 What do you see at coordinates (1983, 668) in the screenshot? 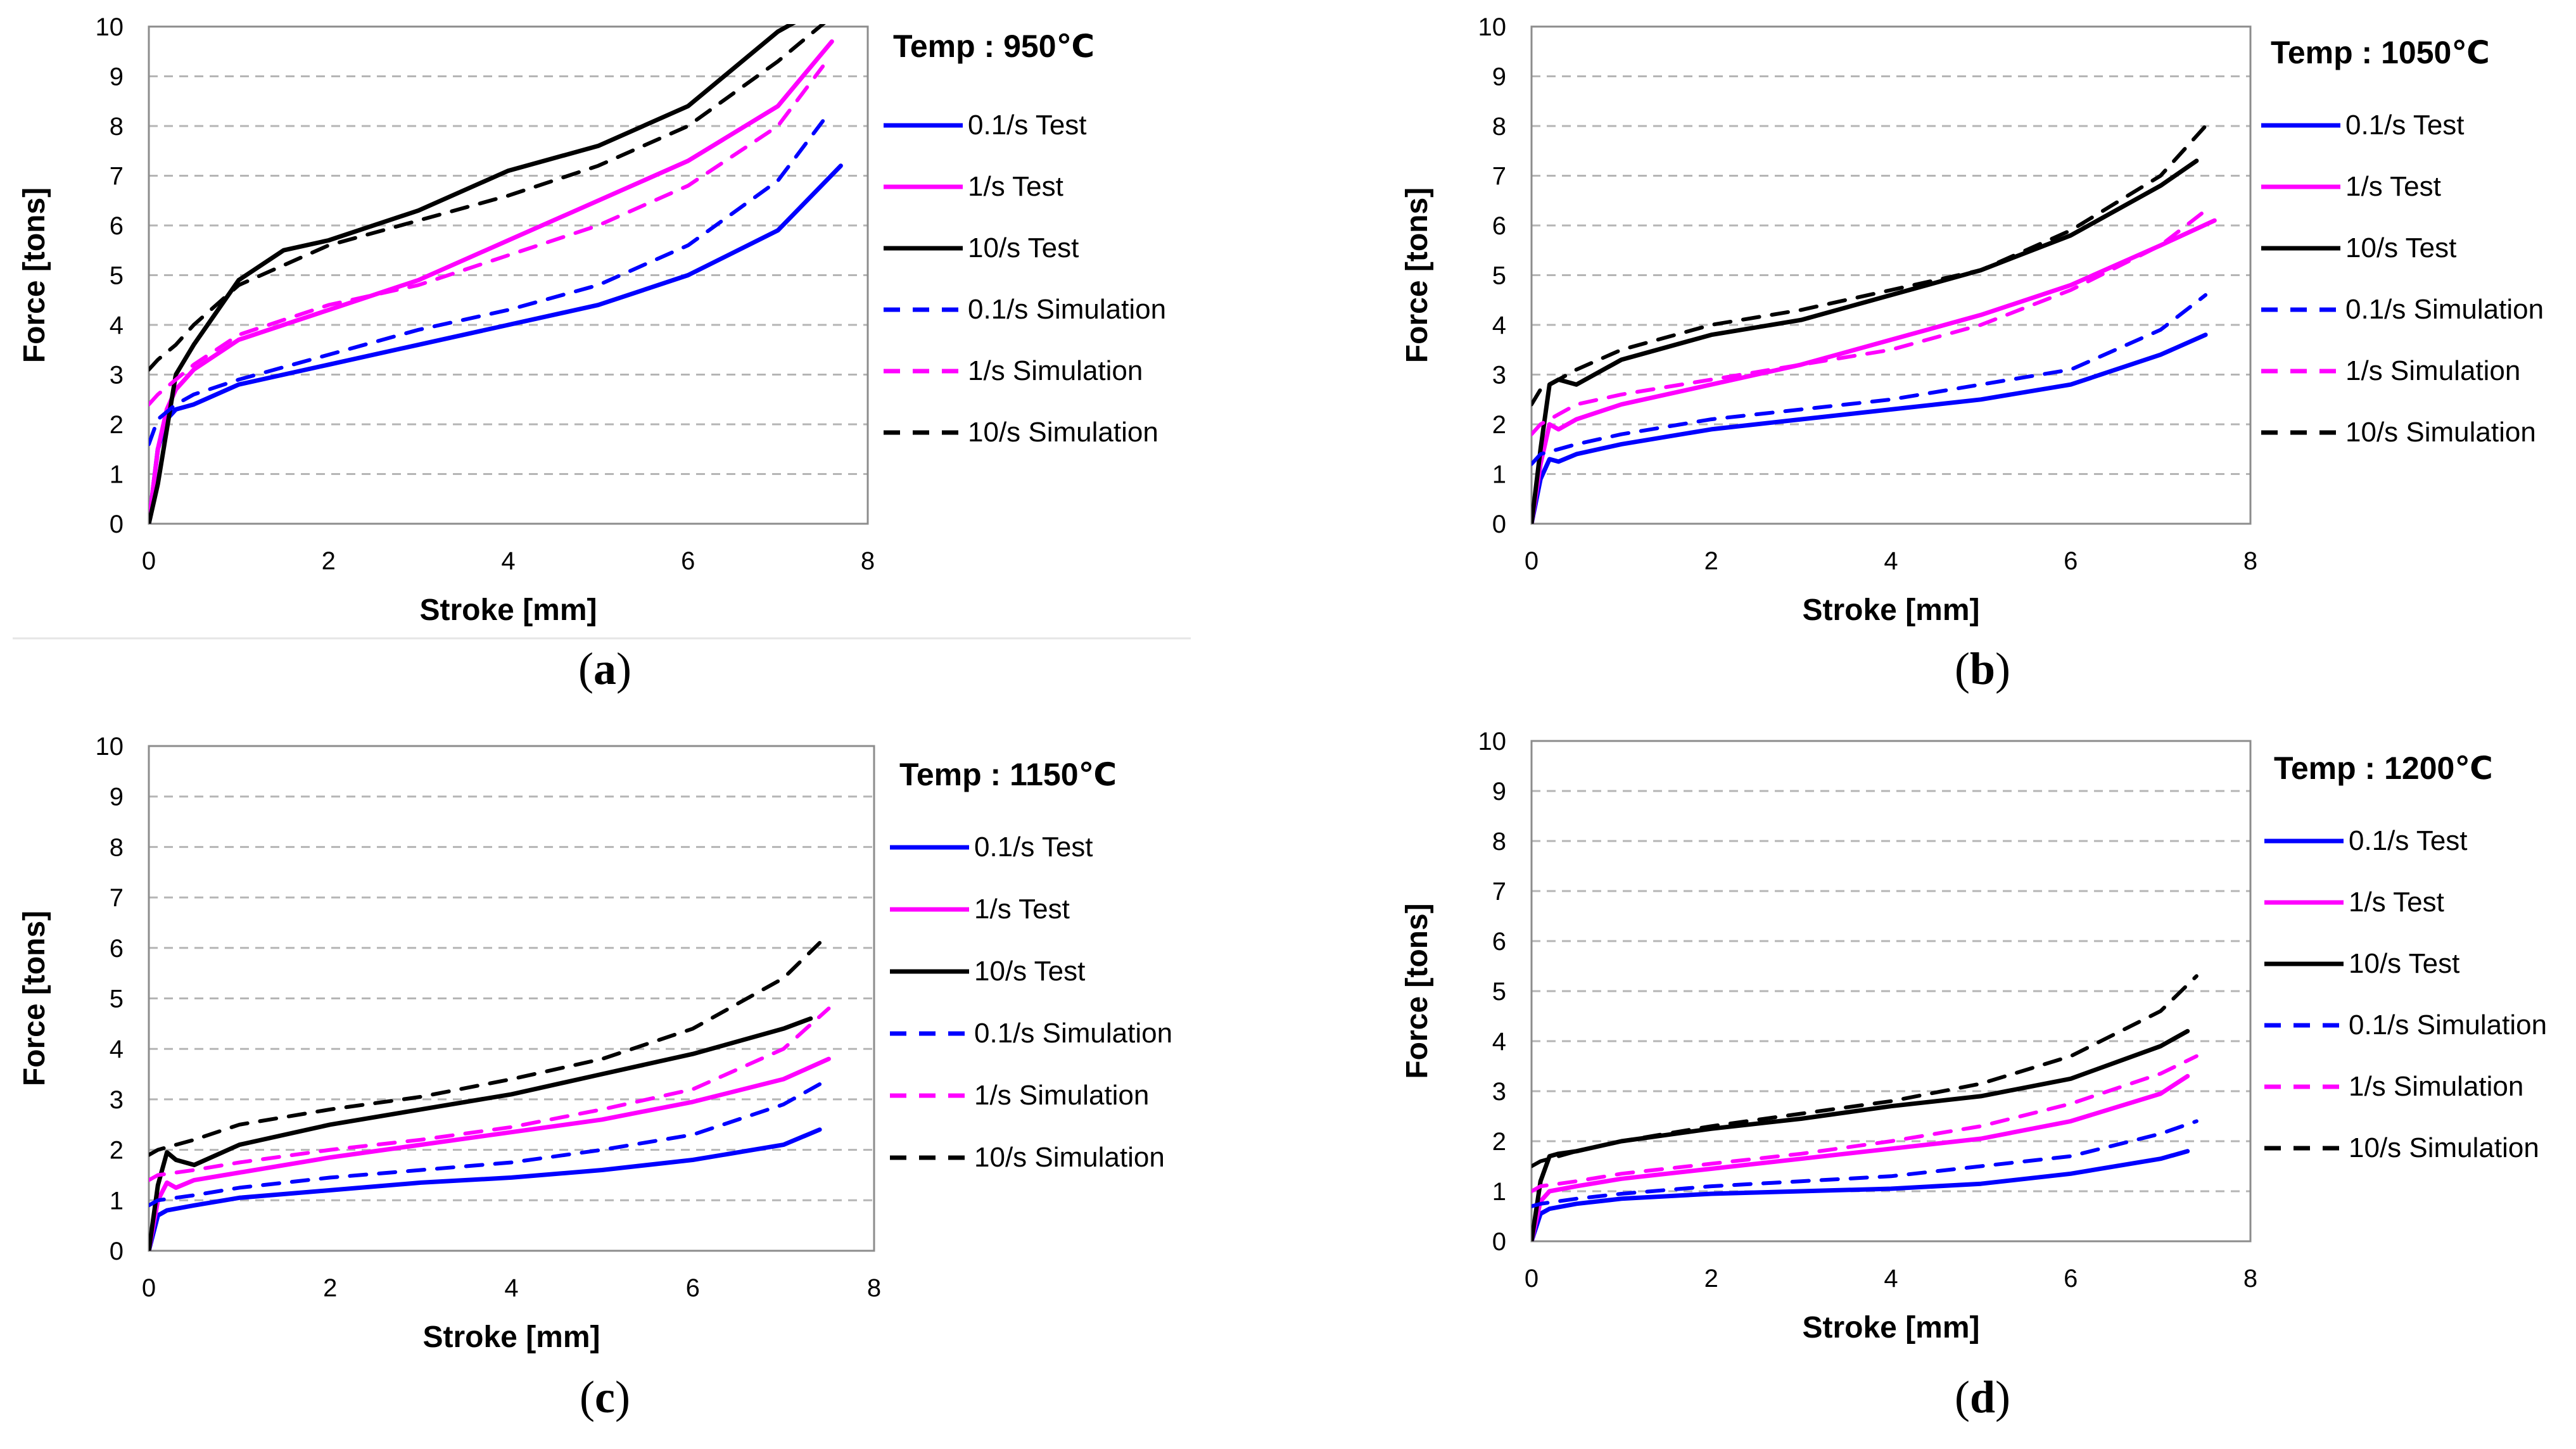
I see `panel-caption: (b)` at bounding box center [1983, 668].